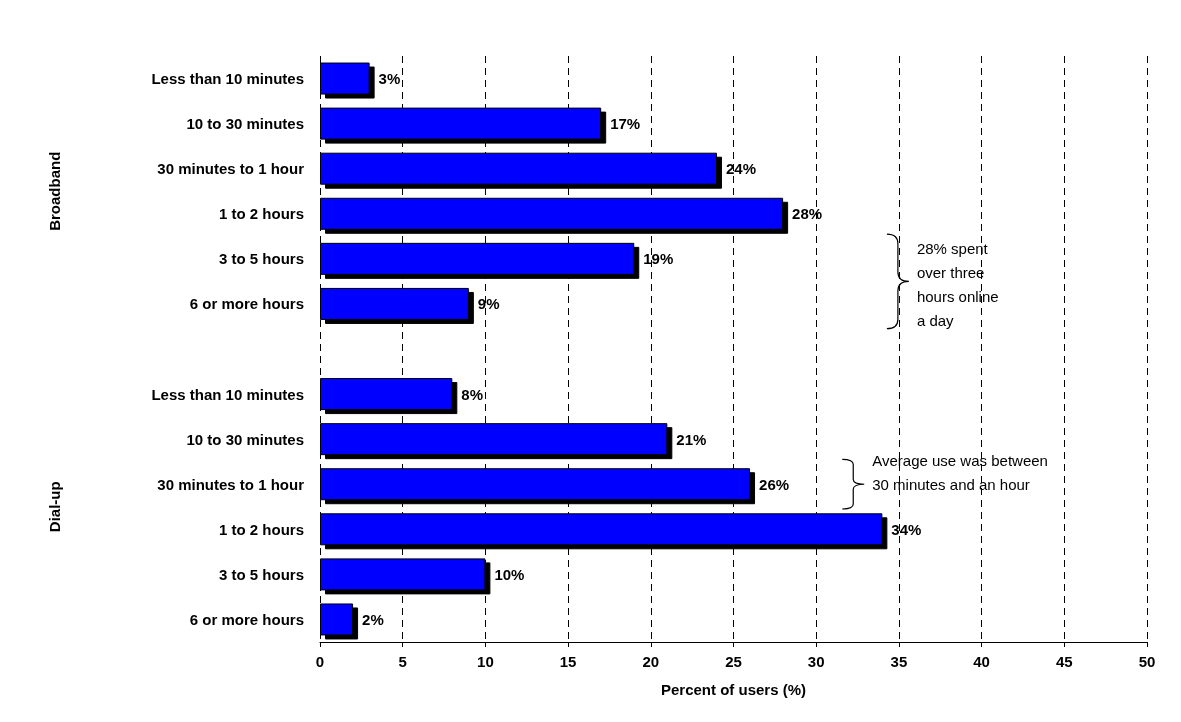 This screenshot has width=1181, height=722. I want to click on data-label: 24%, so click(740, 169).